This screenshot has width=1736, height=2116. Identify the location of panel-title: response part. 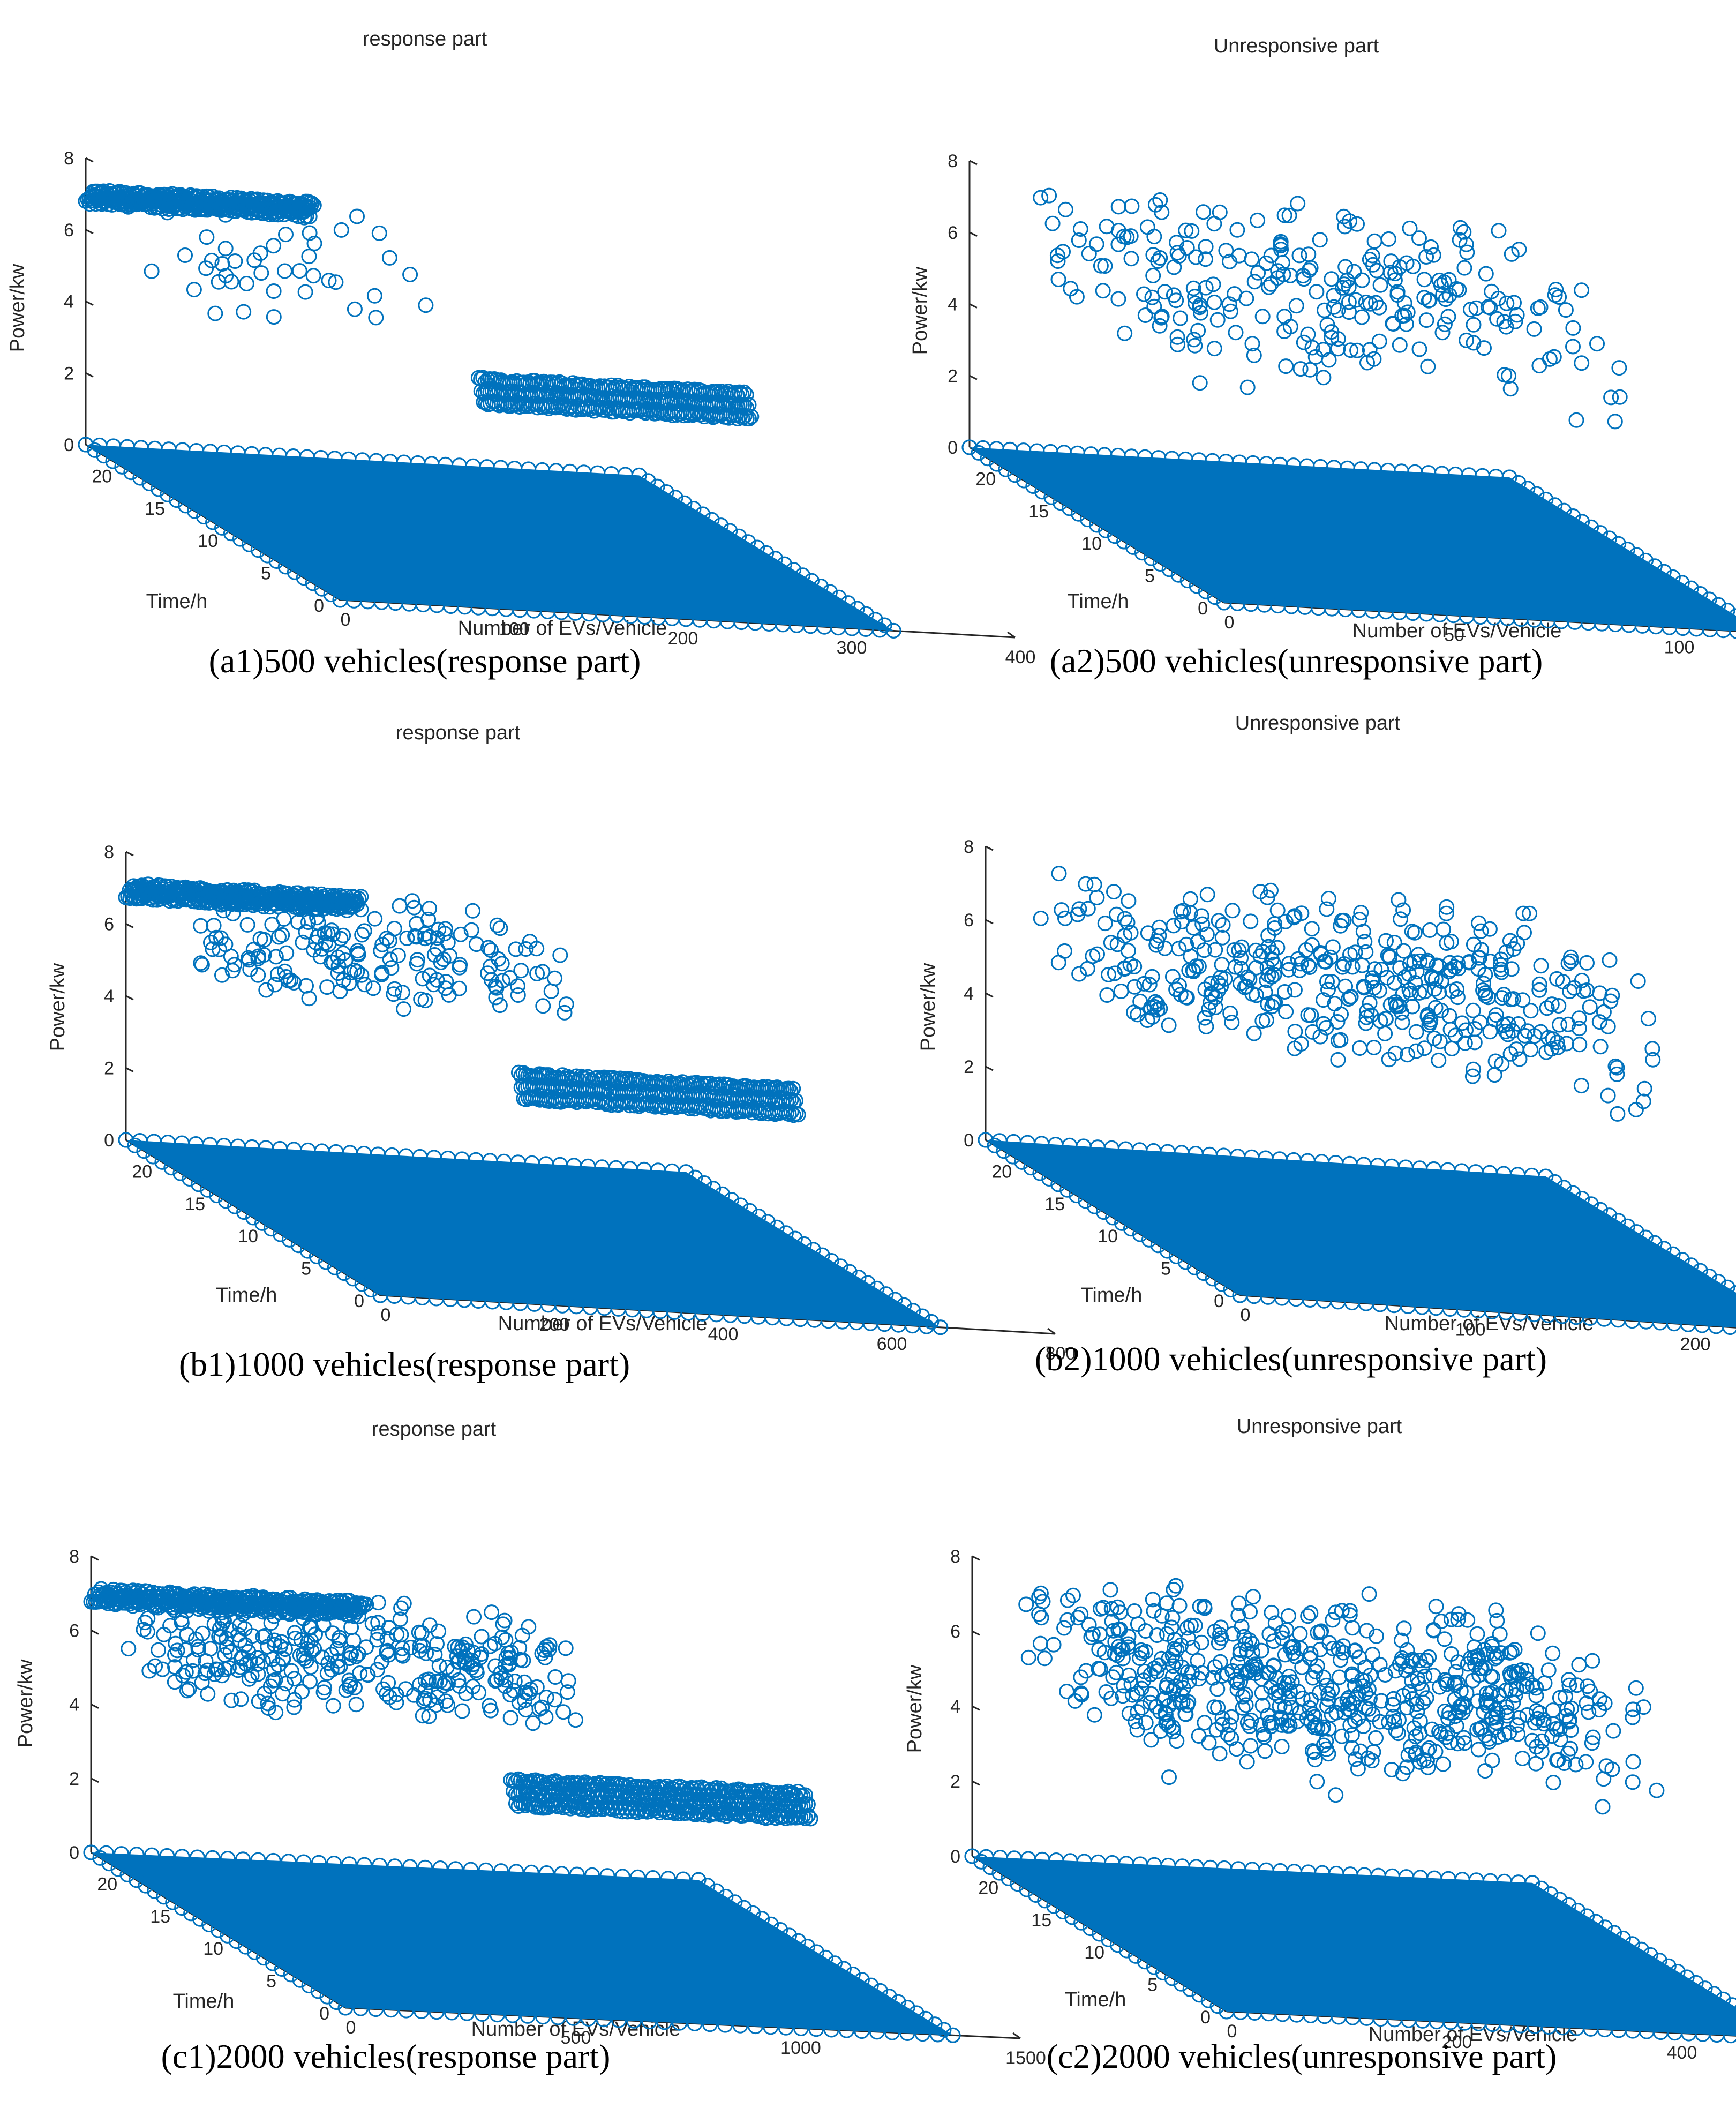
(458, 733).